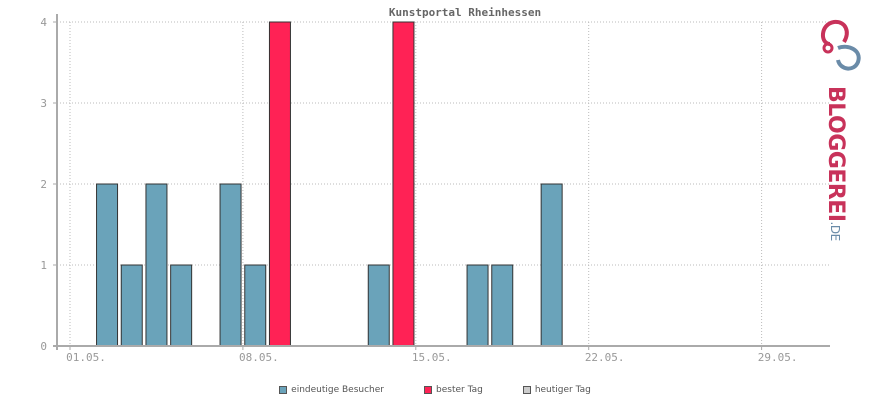  Describe the element at coordinates (562, 390) in the screenshot. I see `legend-label-today: heutiger Tag` at that location.